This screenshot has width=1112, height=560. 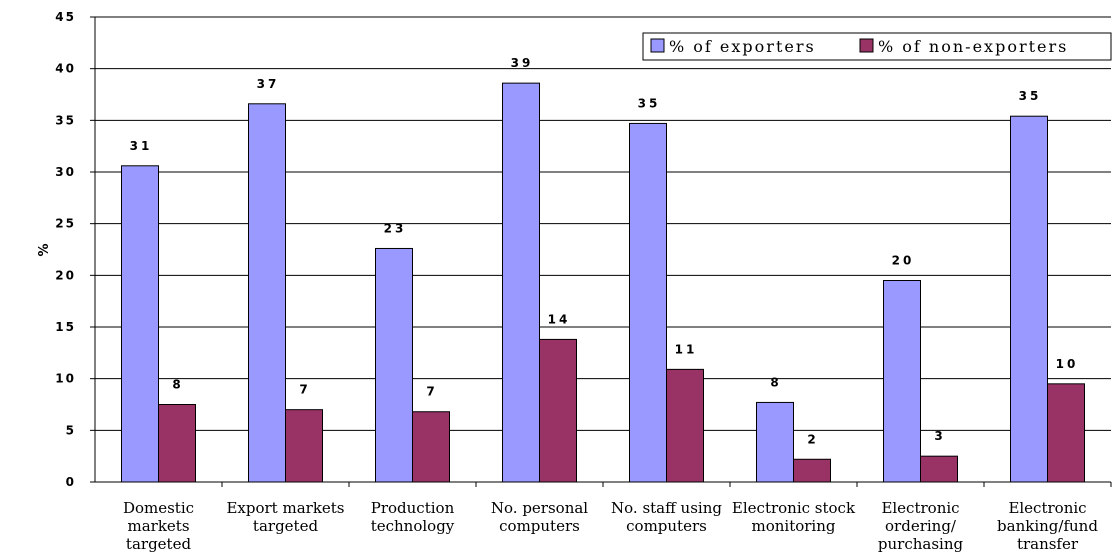 I want to click on y-tick-label: 0, so click(x=71, y=482).